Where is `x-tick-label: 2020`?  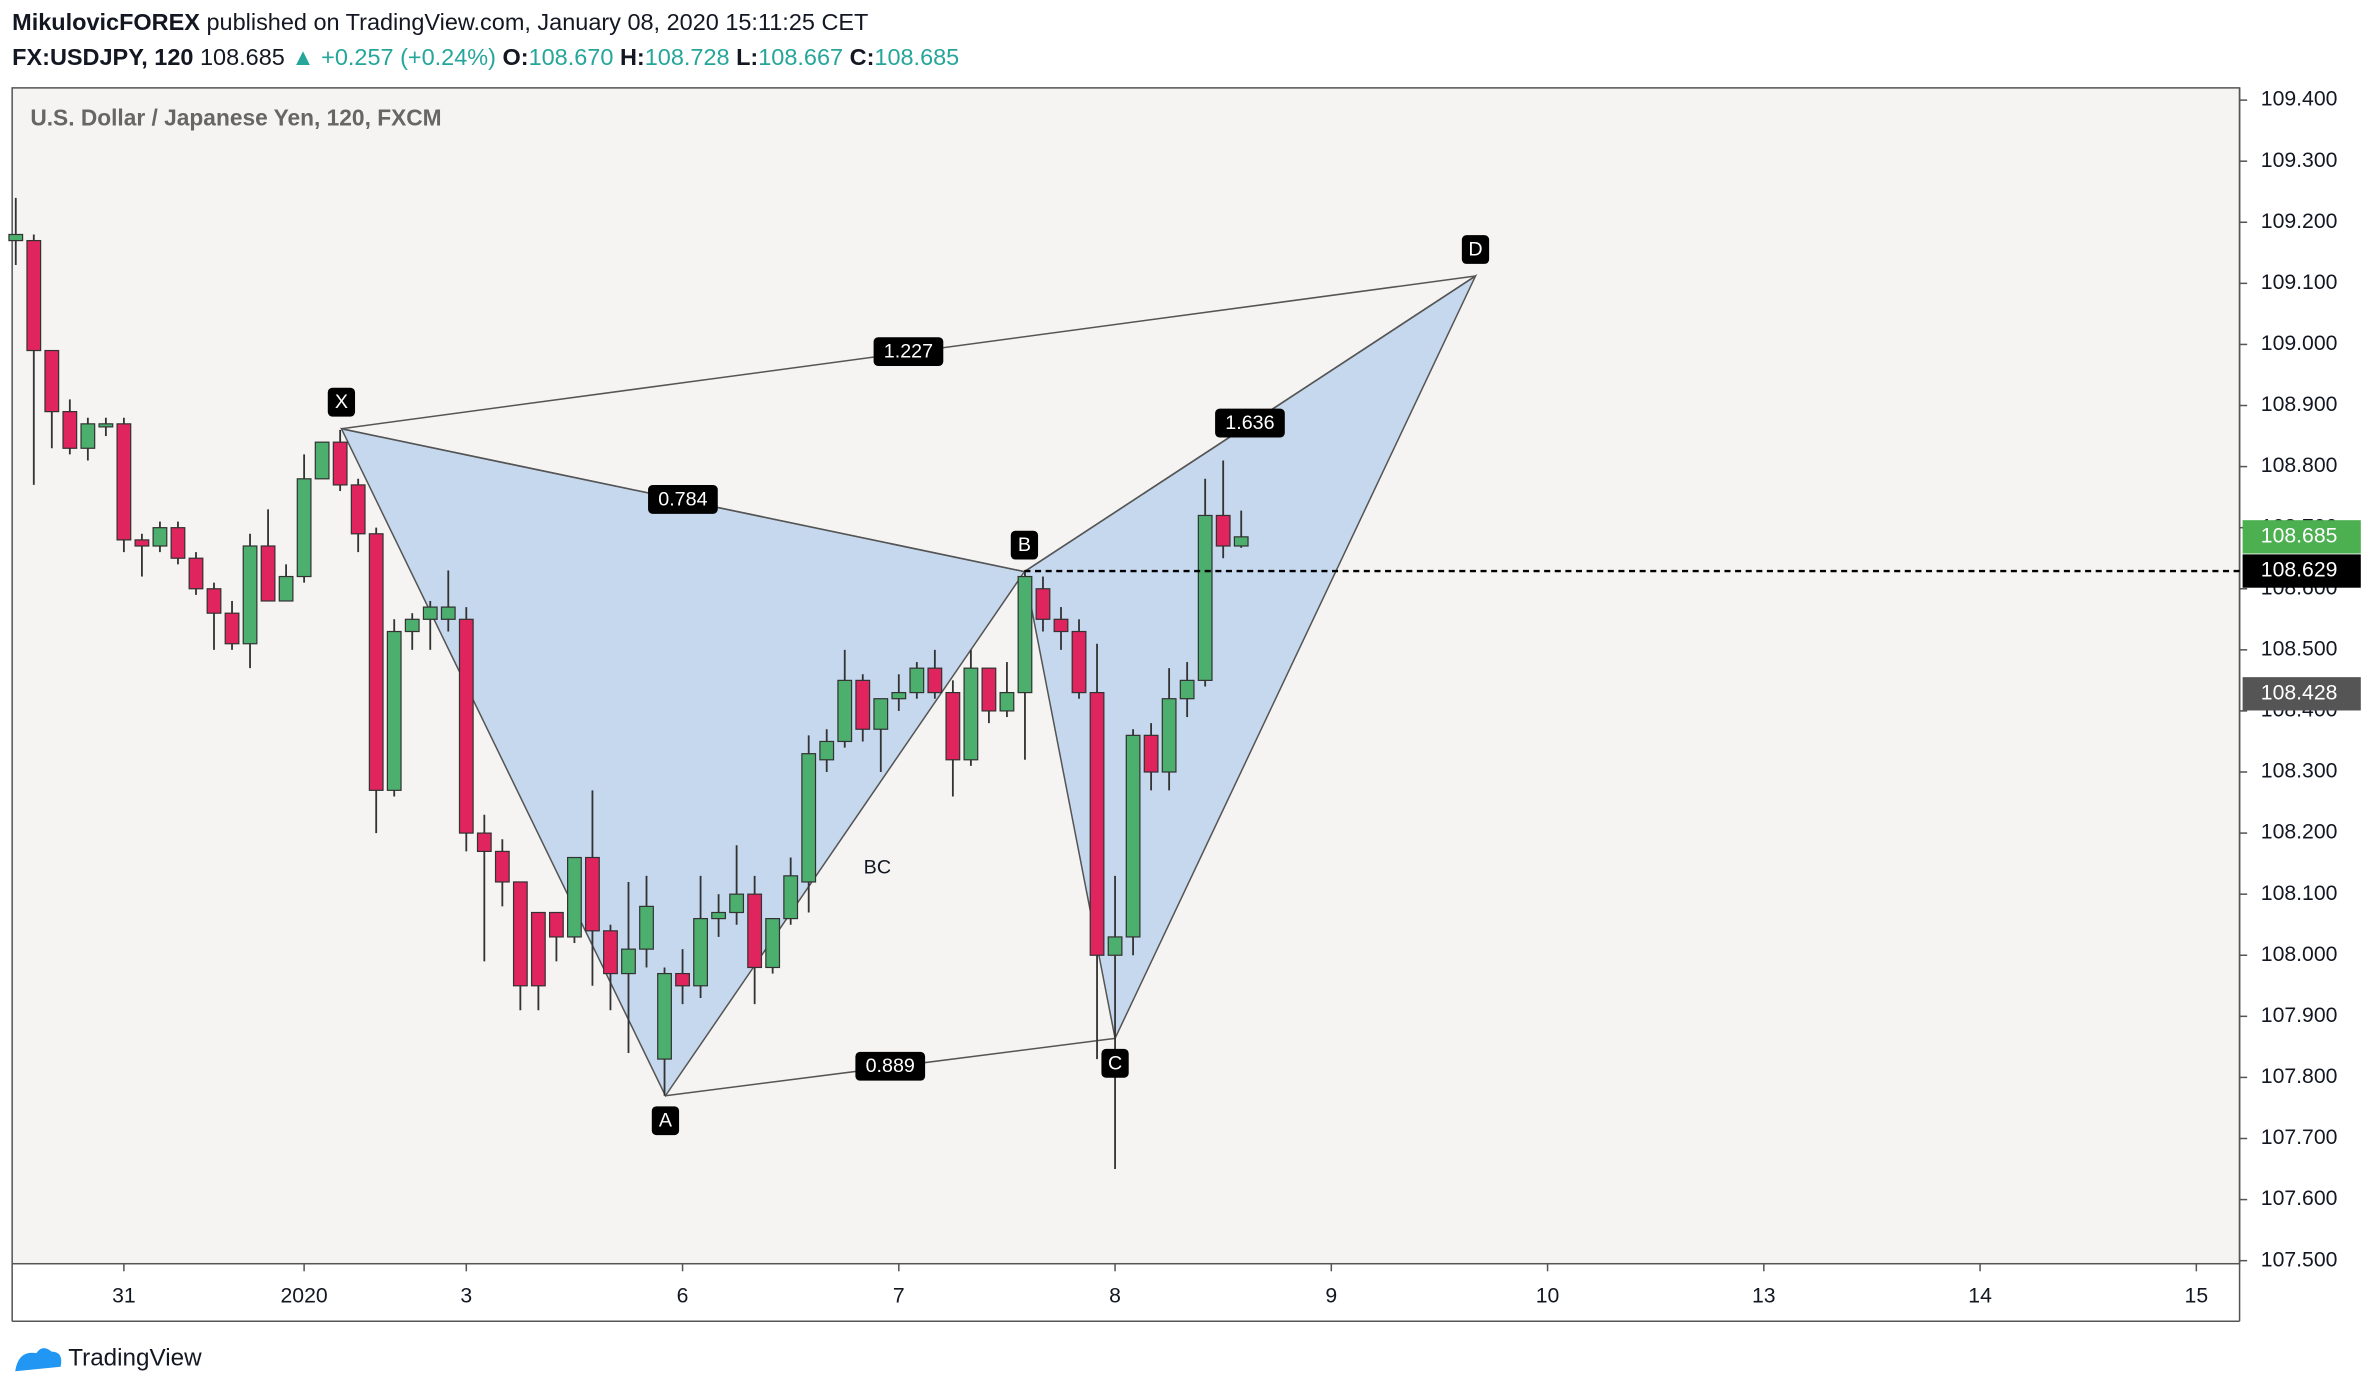
x-tick-label: 2020 is located at coordinates (304, 1296).